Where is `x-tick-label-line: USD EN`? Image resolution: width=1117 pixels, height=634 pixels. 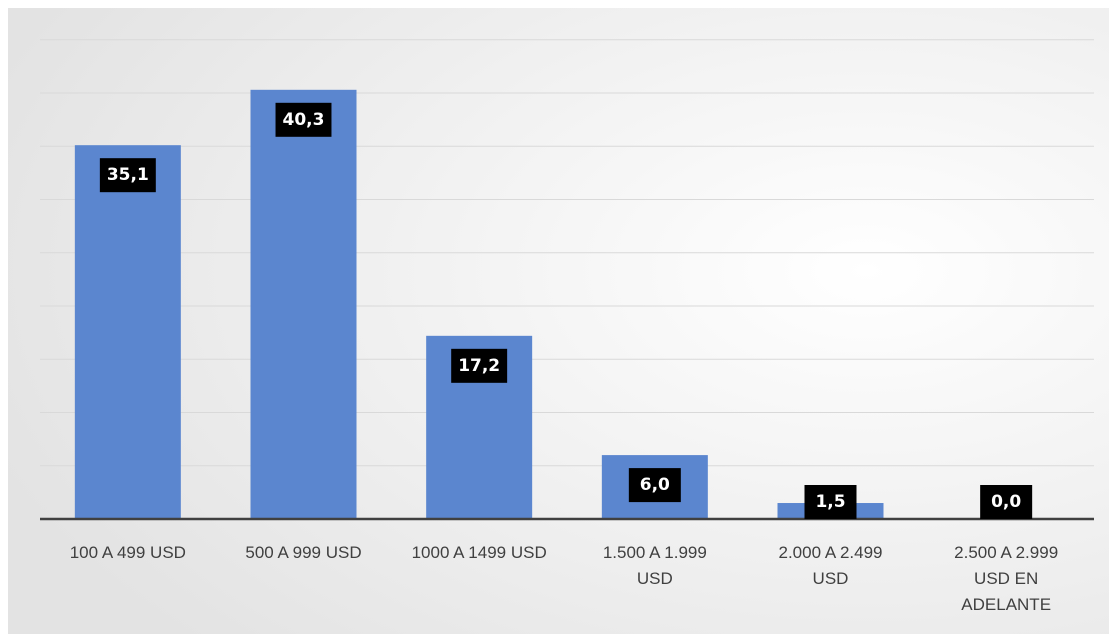
x-tick-label-line: USD EN is located at coordinates (1006, 578).